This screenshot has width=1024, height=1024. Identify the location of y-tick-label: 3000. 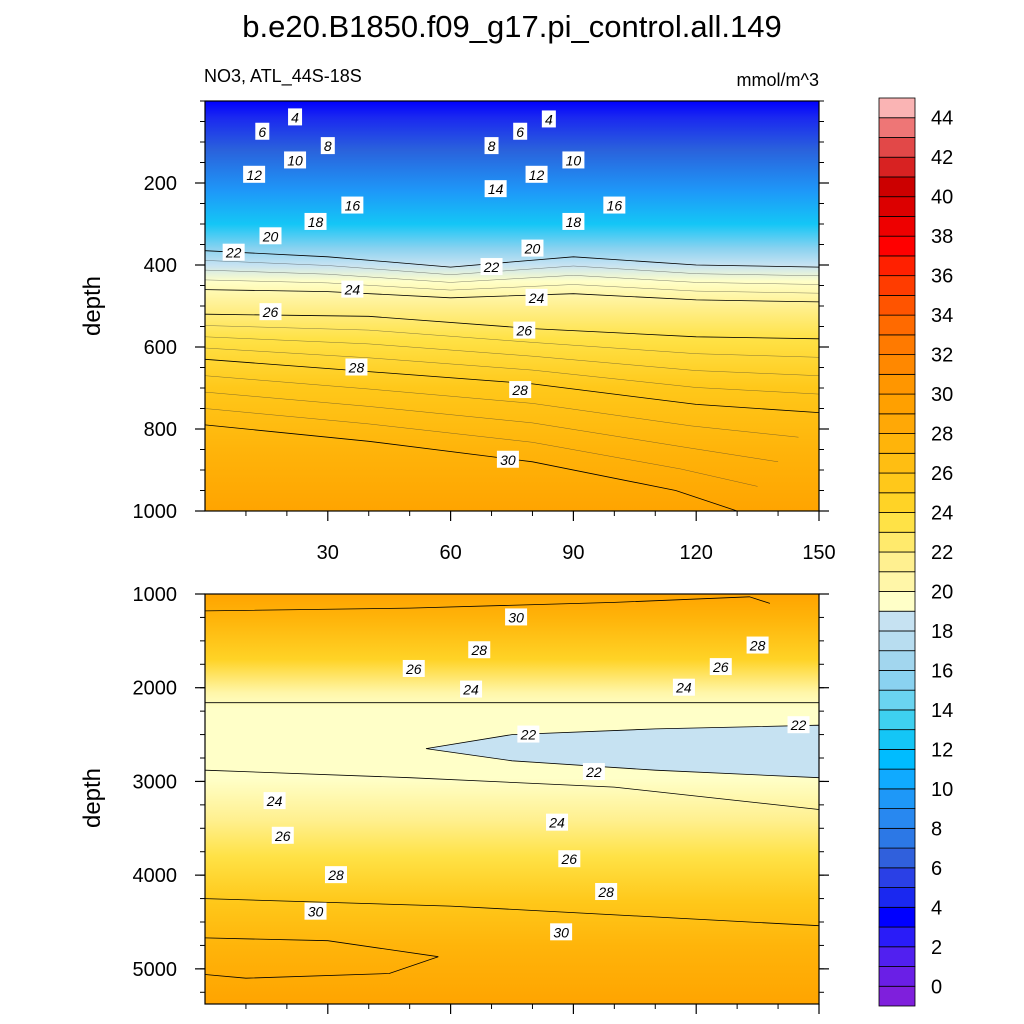
(155, 782).